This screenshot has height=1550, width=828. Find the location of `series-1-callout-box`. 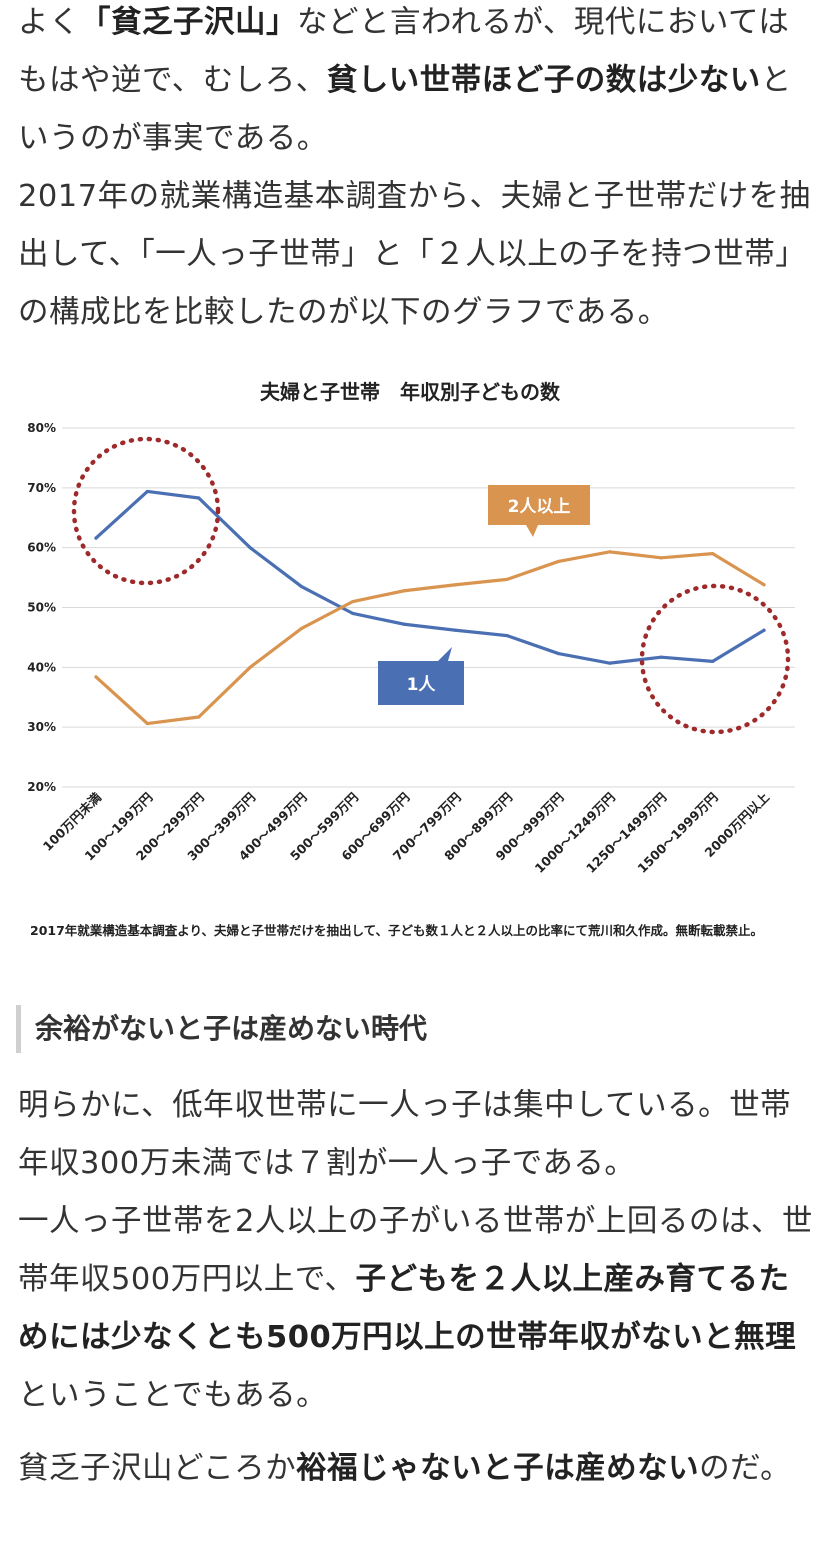

series-1-callout-box is located at coordinates (421, 676).